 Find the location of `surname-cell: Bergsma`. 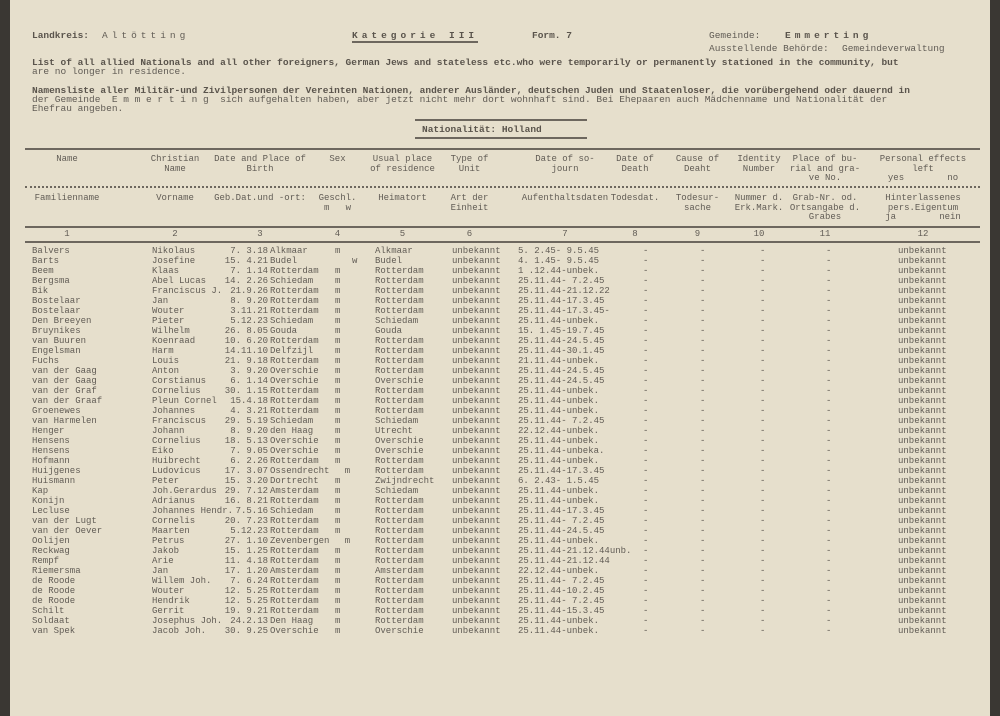

surname-cell: Bergsma is located at coordinates (51, 281).